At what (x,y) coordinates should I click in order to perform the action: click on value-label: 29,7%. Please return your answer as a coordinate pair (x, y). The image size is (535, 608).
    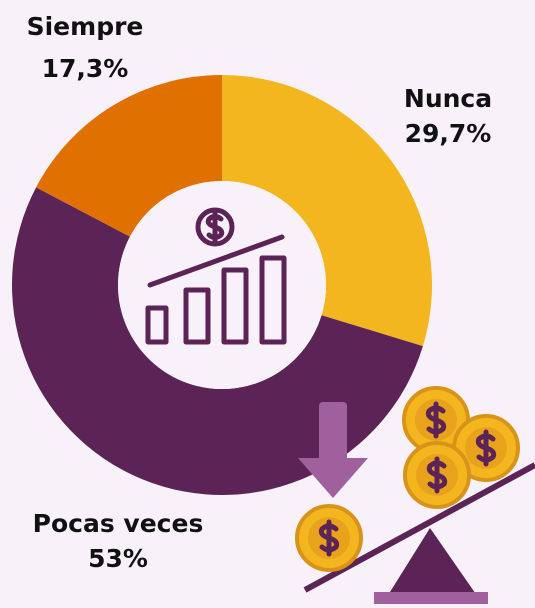
    Looking at the image, I should click on (448, 133).